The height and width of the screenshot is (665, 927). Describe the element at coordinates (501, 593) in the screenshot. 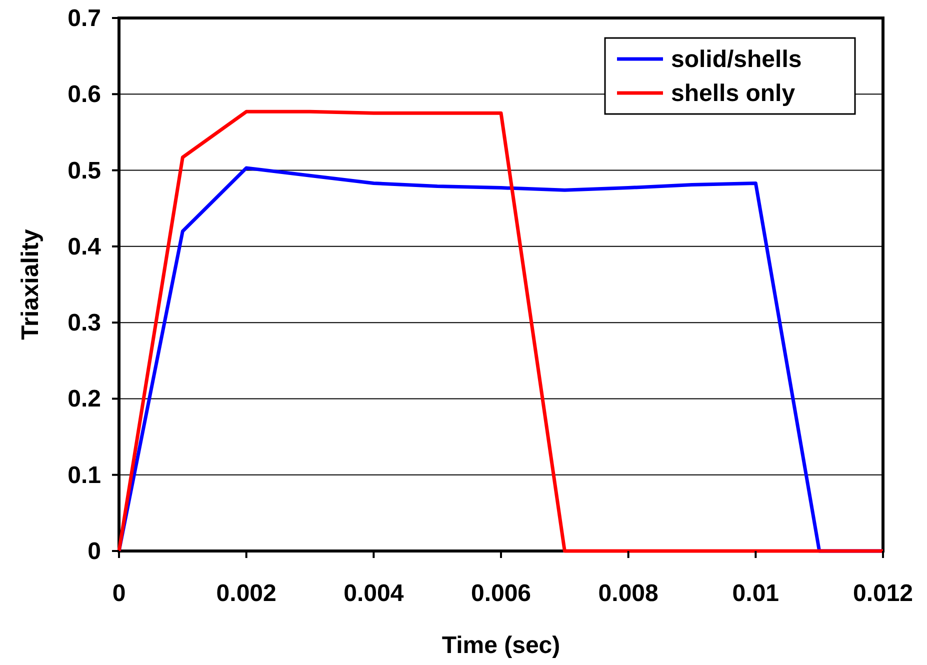

I see `x-tick-label: 0.006` at that location.